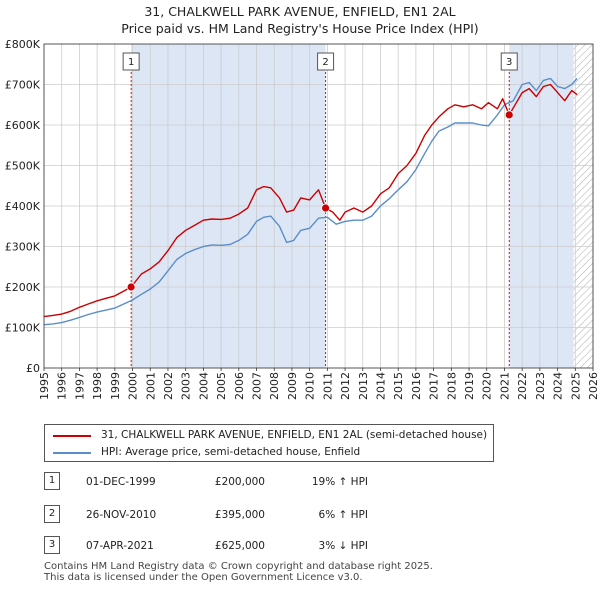 The width and height of the screenshot is (600, 590). Describe the element at coordinates (150, 386) in the screenshot. I see `x-tick-label: 2001` at that location.